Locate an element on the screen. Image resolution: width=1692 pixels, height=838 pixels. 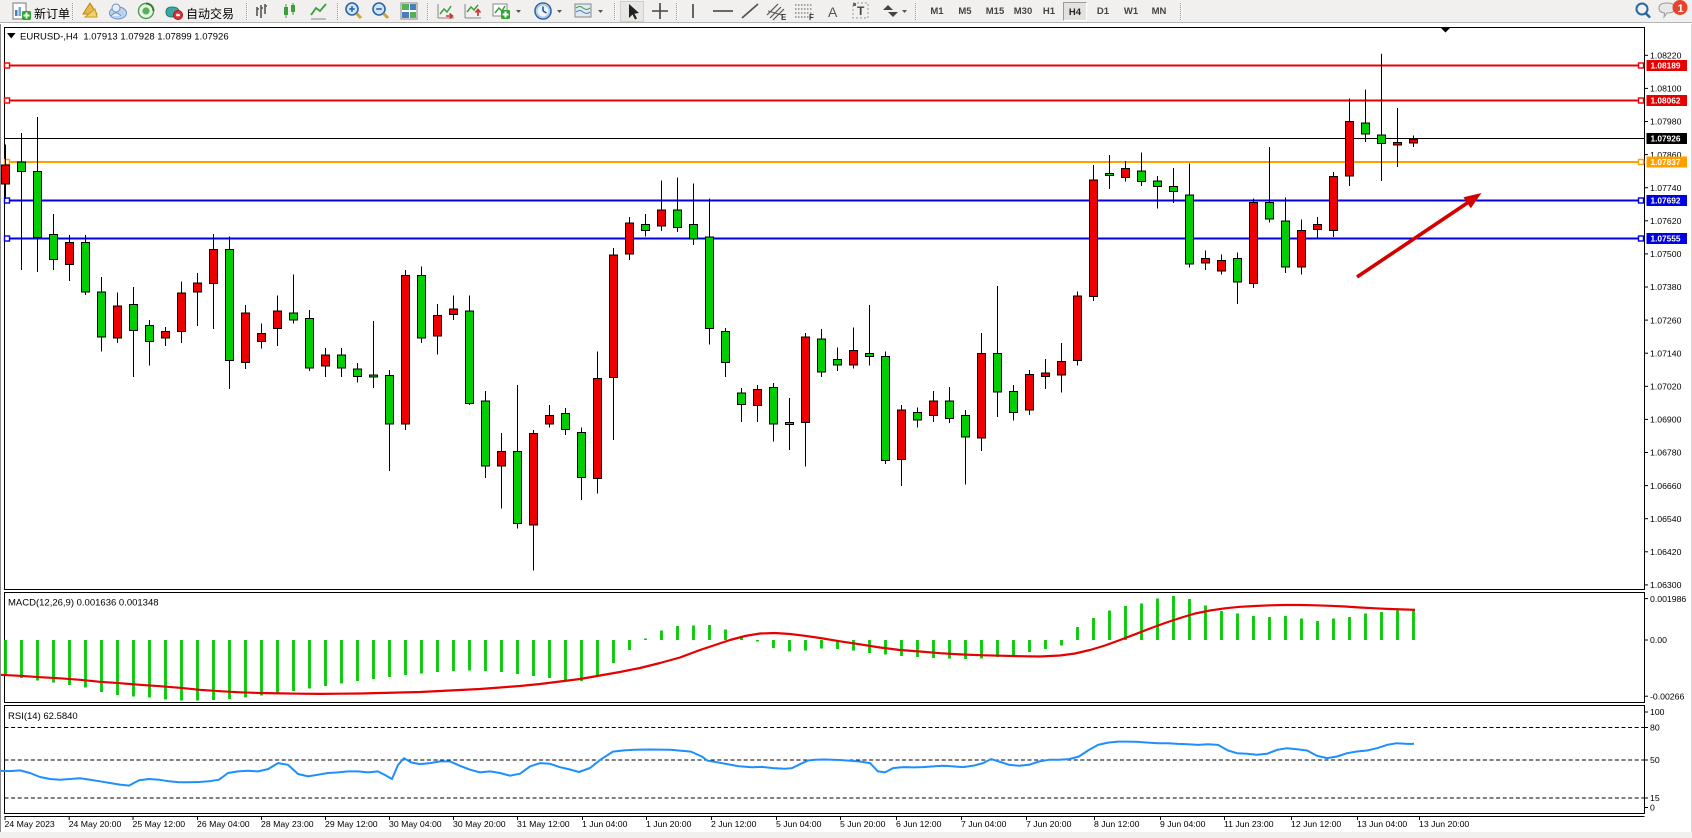
svg-text: 1.06780 is located at coordinates (1666, 453).